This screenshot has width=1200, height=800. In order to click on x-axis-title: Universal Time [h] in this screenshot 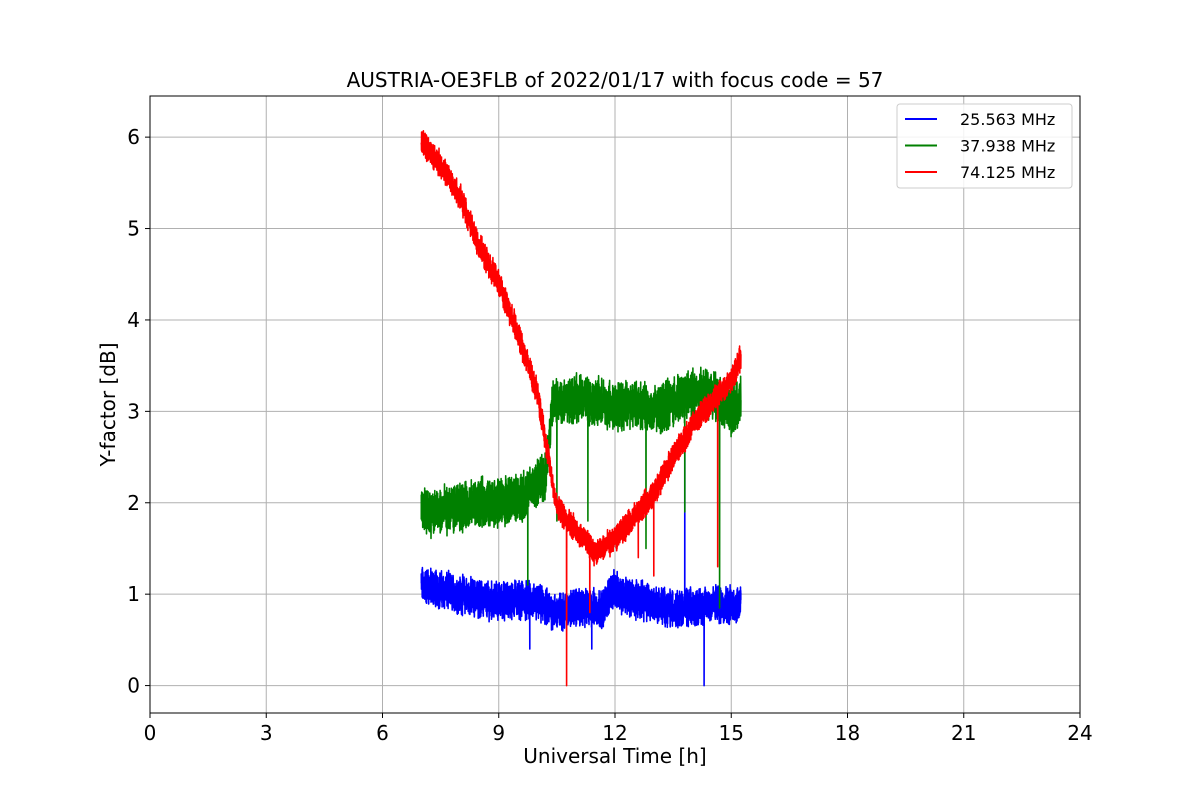, I will do `click(614, 756)`.